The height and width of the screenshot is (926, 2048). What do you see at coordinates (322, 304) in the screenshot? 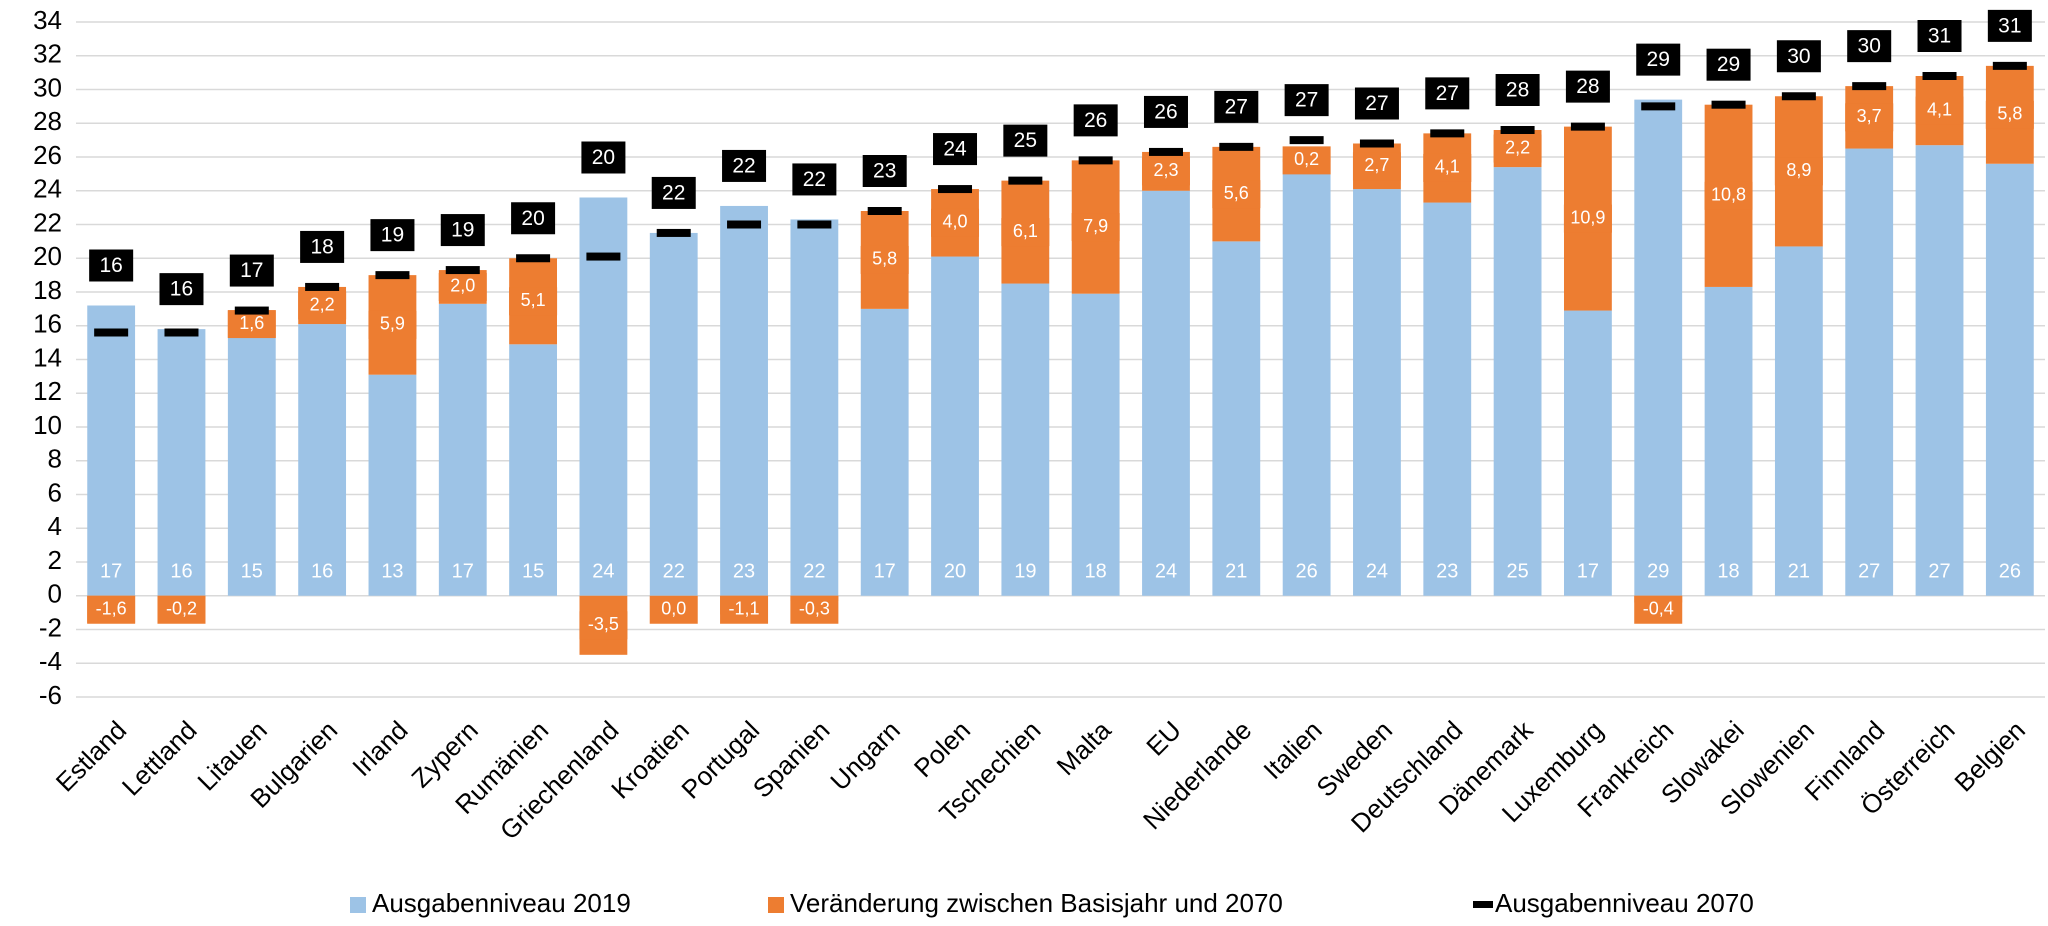
I see `value-label-change: 2,2` at bounding box center [322, 304].